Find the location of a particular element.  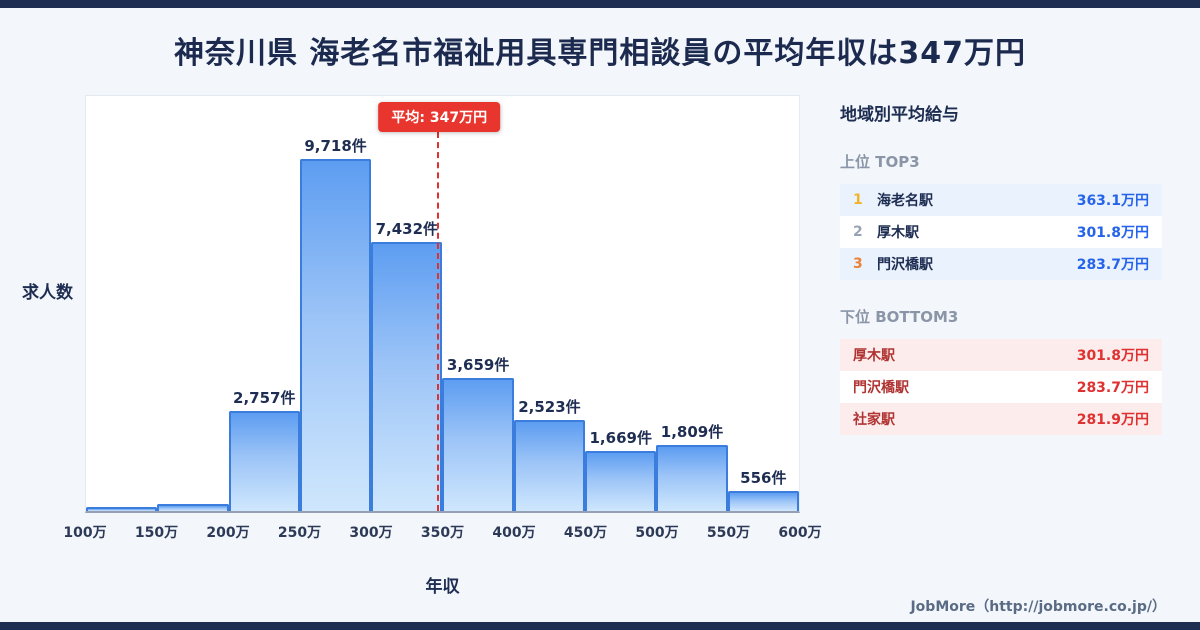

bar-bin-4: 7,432件 is located at coordinates (407, 303).